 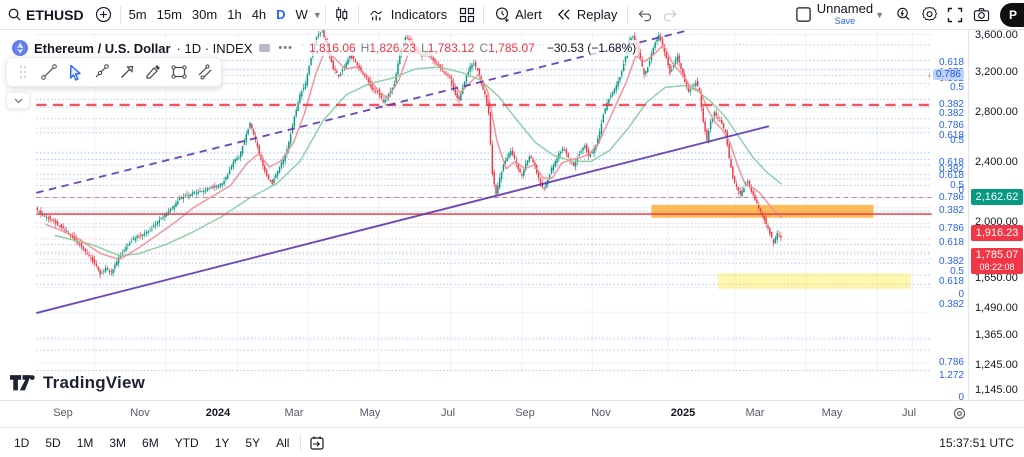 I want to click on range-button-5Y: 5Y, so click(x=253, y=442).